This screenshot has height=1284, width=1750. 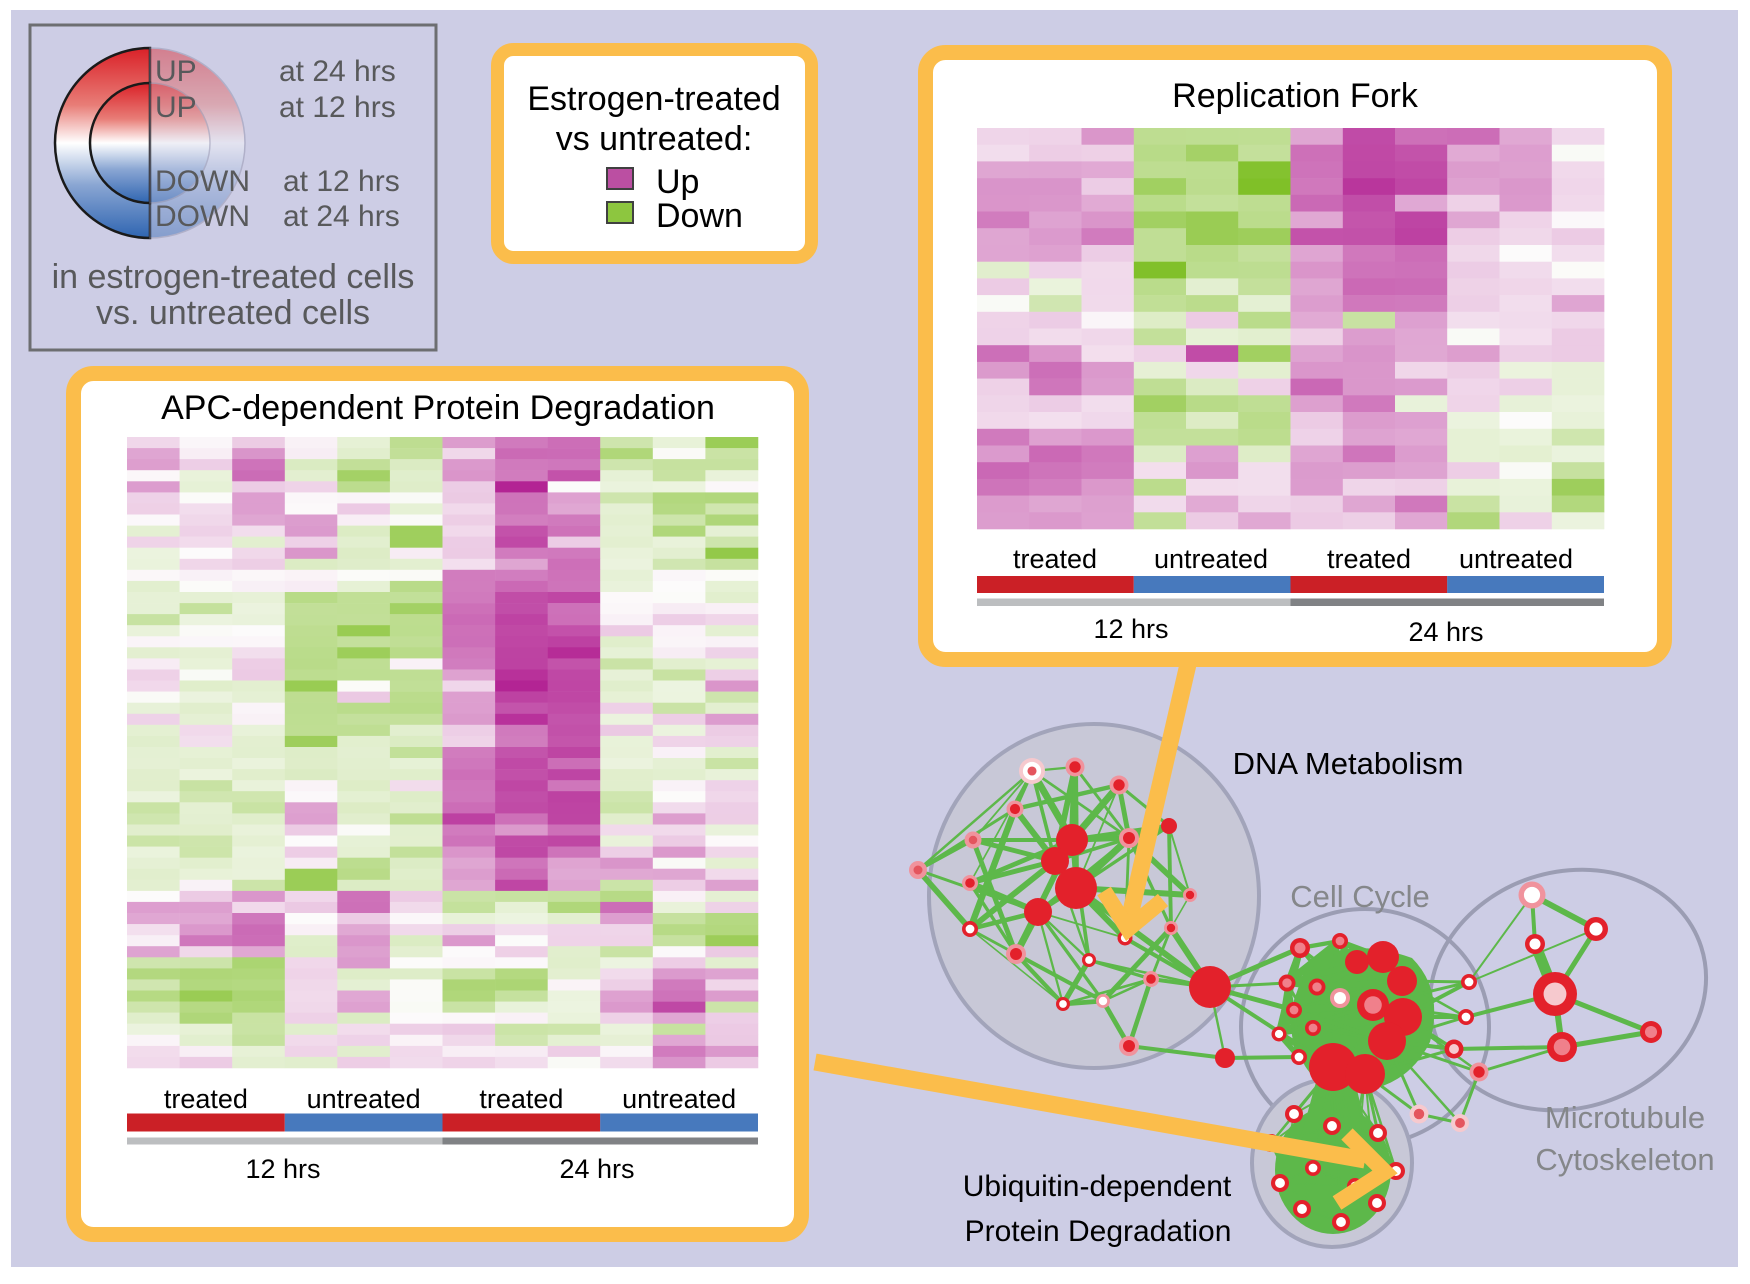 What do you see at coordinates (1097, 1186) in the screenshot?
I see `svg-text: Ubiquitin-dependent` at bounding box center [1097, 1186].